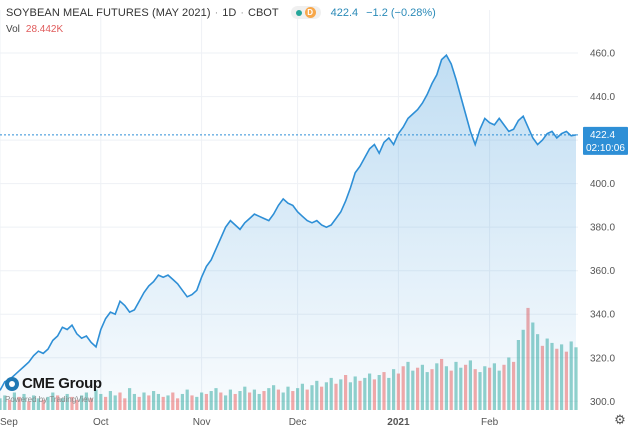 This screenshot has width=634, height=433. Describe the element at coordinates (263, 12) in the screenshot. I see `exchange-label: CBOT` at that location.